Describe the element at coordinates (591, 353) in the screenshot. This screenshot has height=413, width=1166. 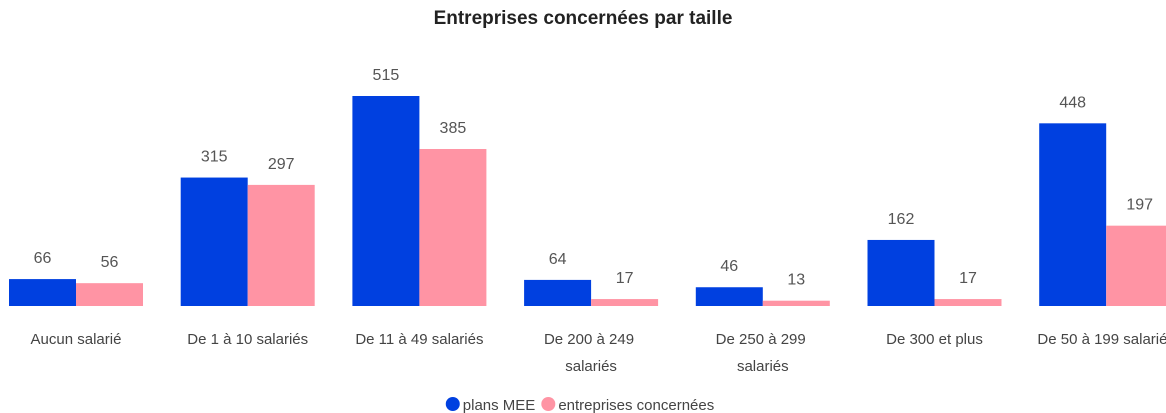
I see `x-tick-label: De 200 à 249 salariés` at that location.